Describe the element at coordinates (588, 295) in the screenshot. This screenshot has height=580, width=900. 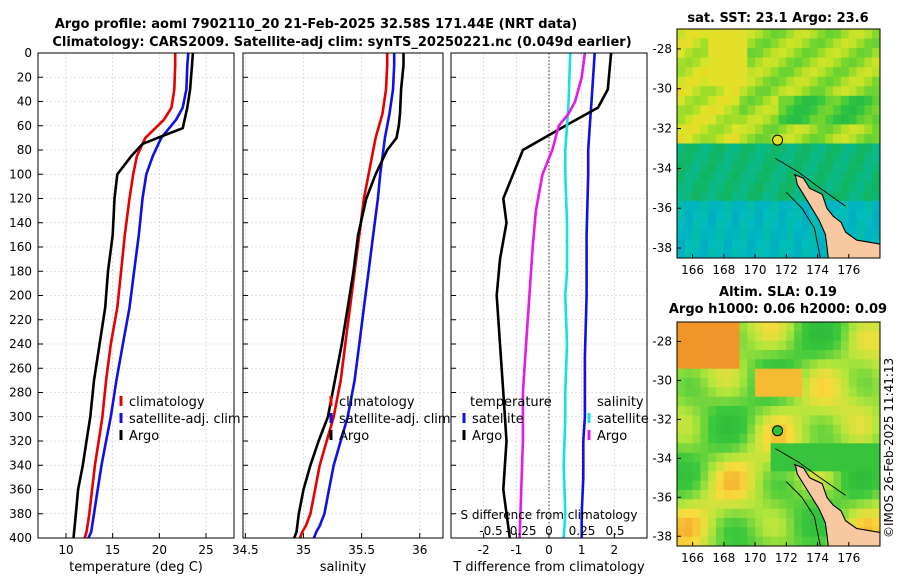
I see `series-temperature-satellite` at that location.